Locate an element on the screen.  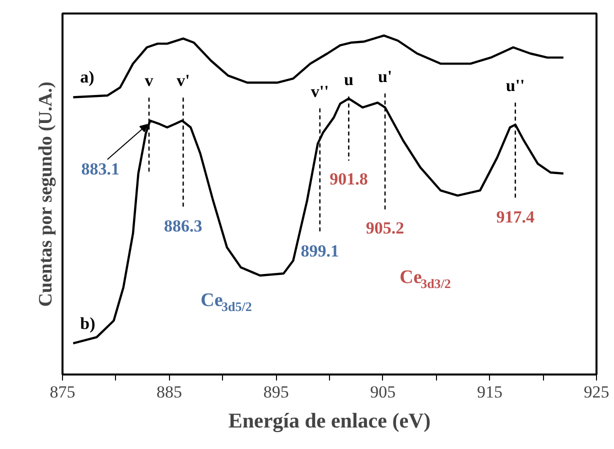
annotation: 899.1 is located at coordinates (320, 250).